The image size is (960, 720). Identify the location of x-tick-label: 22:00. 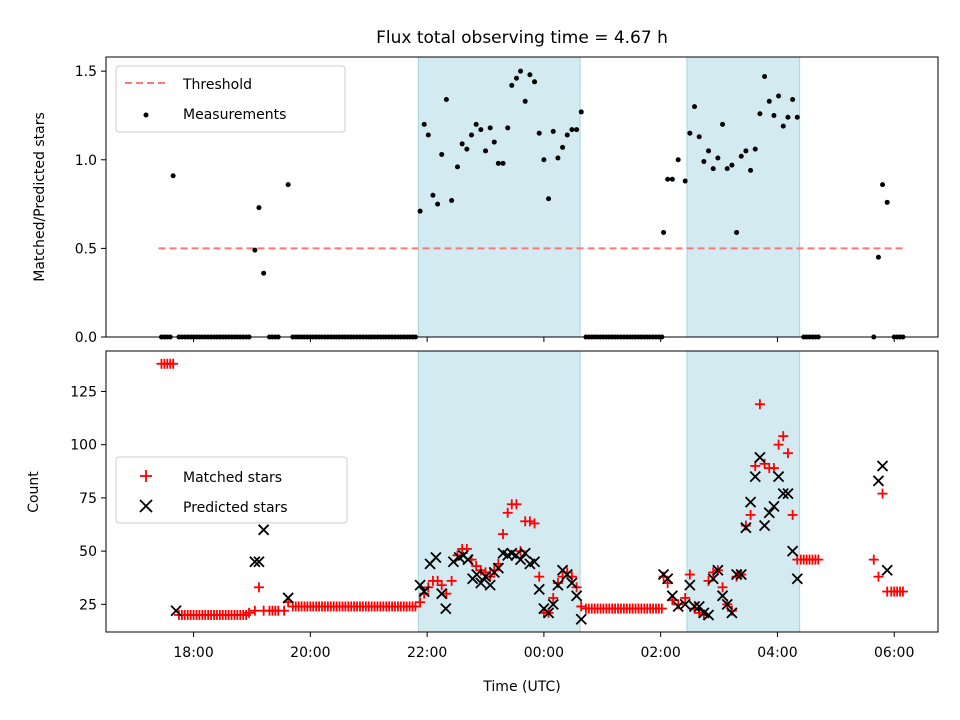
(427, 653).